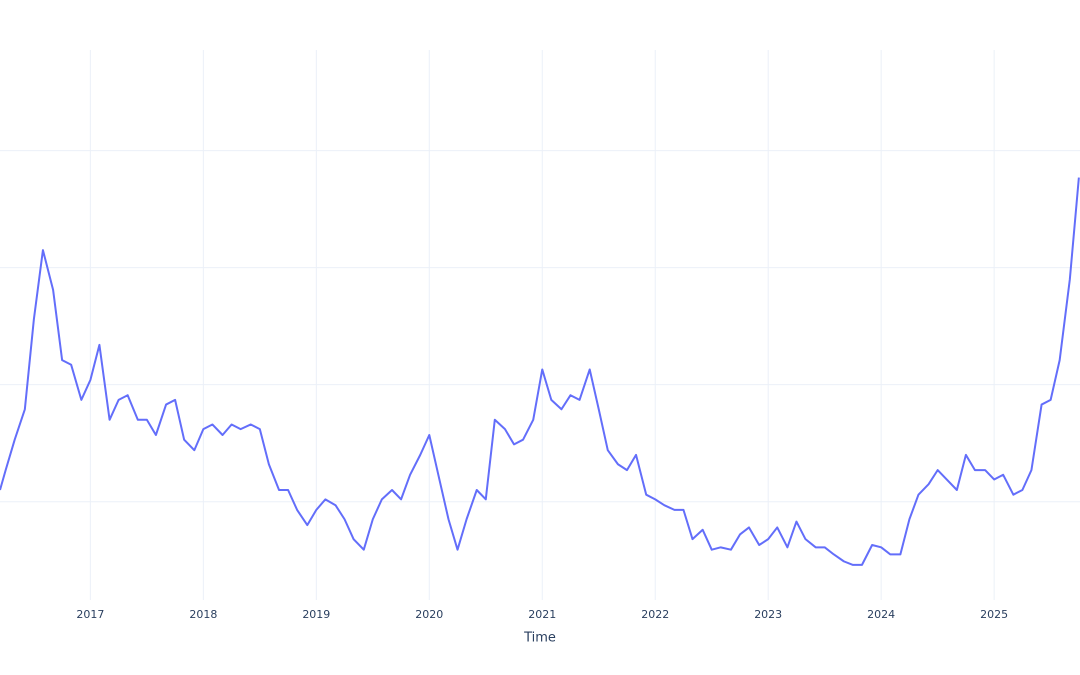 This screenshot has height=675, width=1080. I want to click on x-tick-label: 2021, so click(542, 614).